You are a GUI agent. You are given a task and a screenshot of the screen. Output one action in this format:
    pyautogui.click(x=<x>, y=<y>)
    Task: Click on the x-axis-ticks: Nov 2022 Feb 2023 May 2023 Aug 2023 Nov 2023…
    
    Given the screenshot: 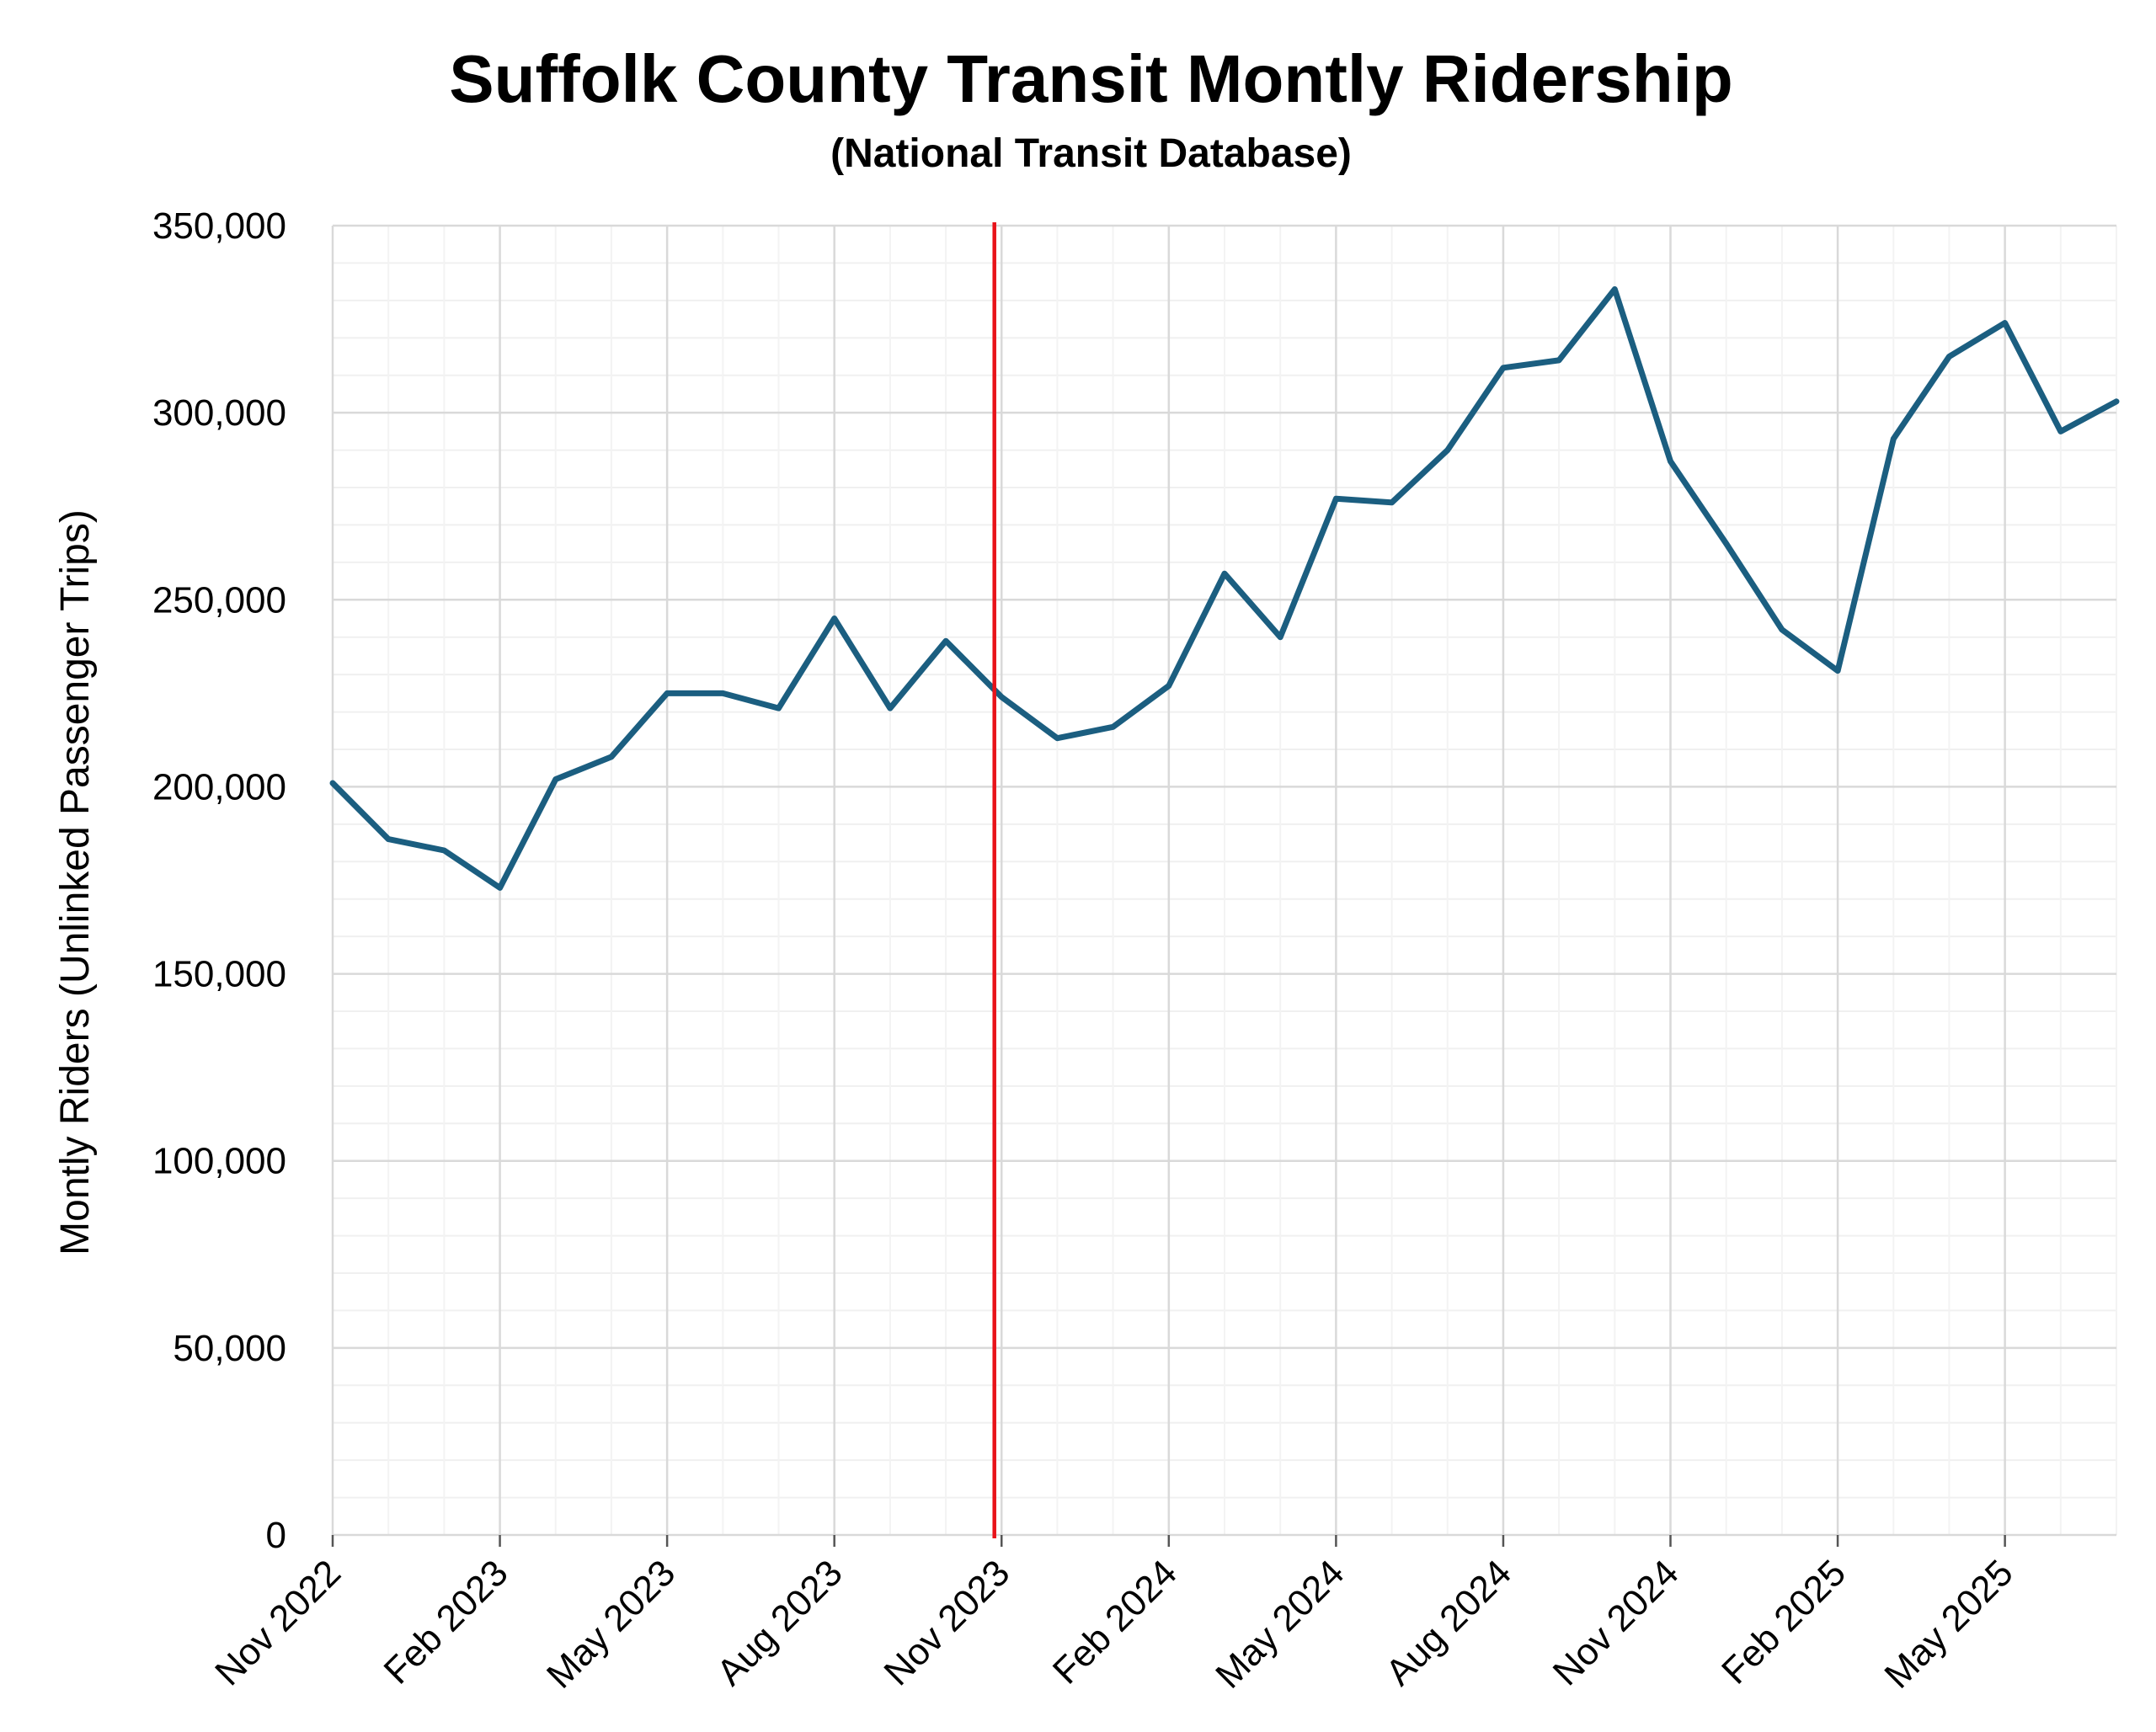 What is the action you would take?
    pyautogui.click(x=1114, y=1616)
    